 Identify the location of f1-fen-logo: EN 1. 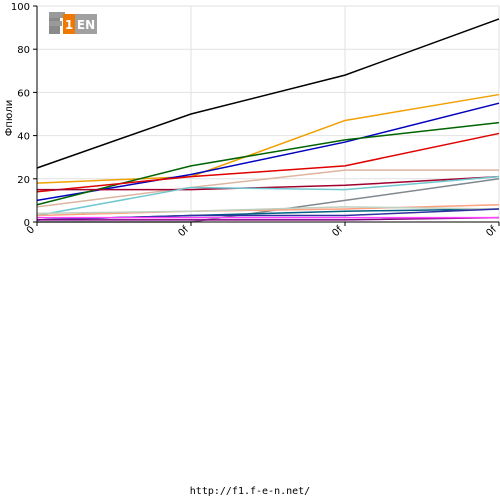
(73, 23).